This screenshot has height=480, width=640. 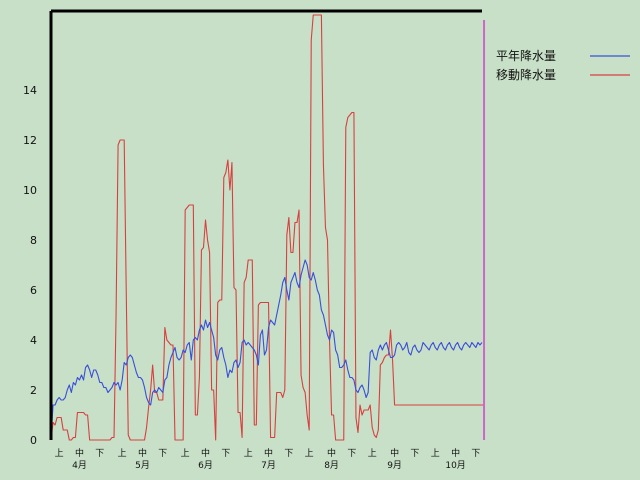 I want to click on legend-label: 平年降水量, so click(x=526, y=56).